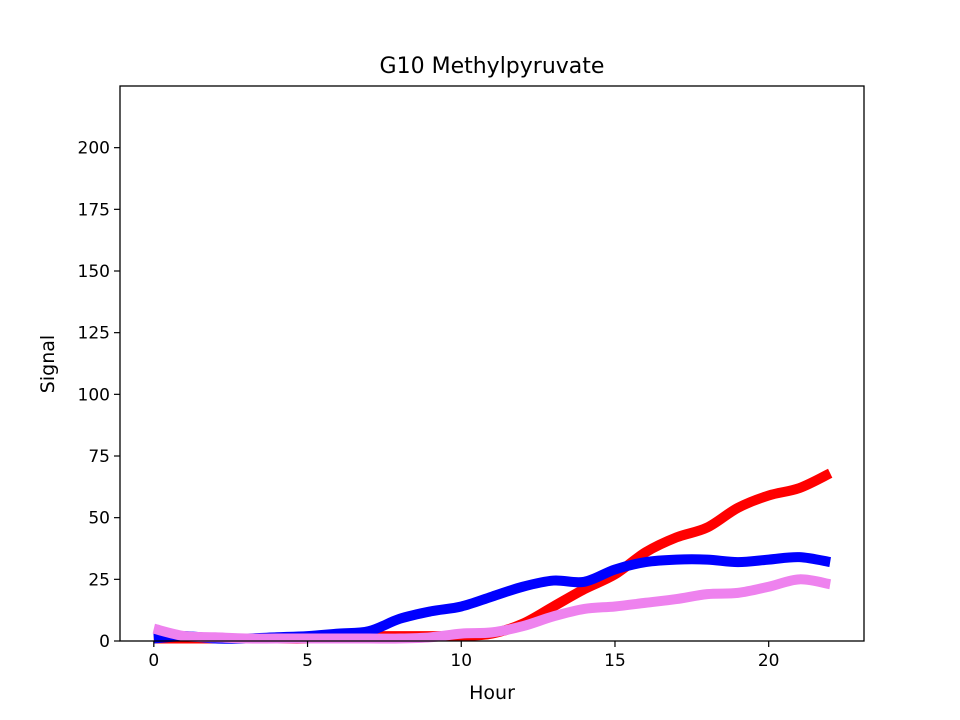  Describe the element at coordinates (307, 661) in the screenshot. I see `x-tick-label: 5` at that location.